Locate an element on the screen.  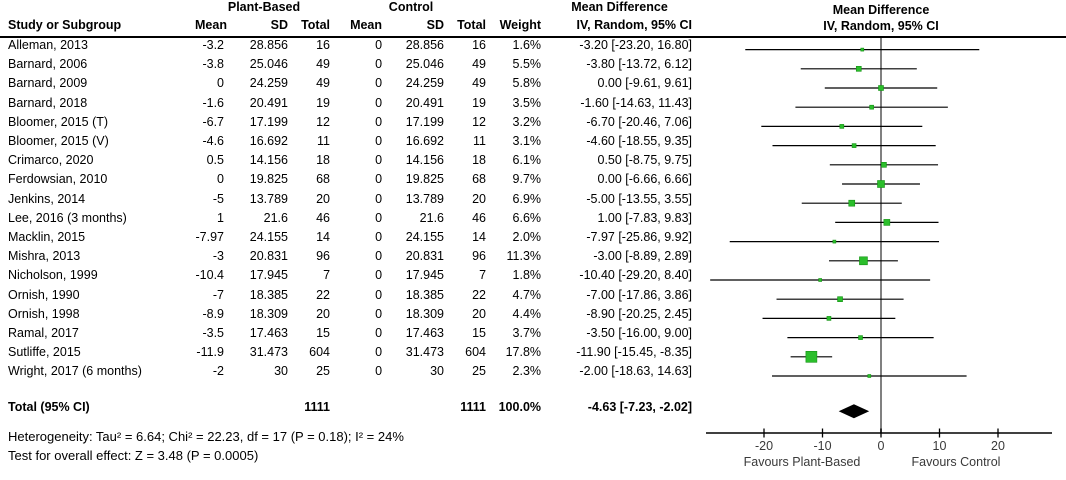
weight-cell: 4.7% is located at coordinates (527, 294).